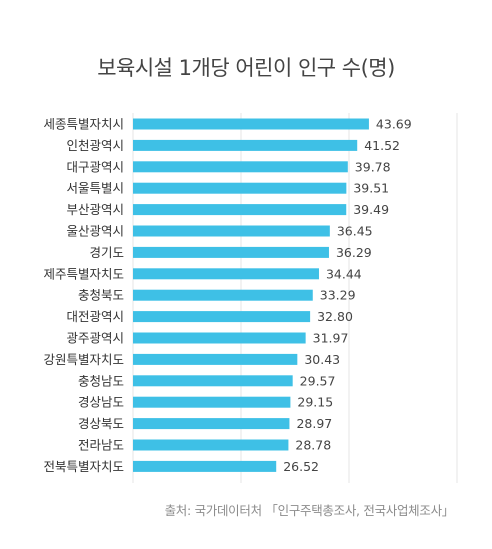 The image size is (492, 549). Describe the element at coordinates (373, 166) in the screenshot. I see `data-label: 39.78` at that location.